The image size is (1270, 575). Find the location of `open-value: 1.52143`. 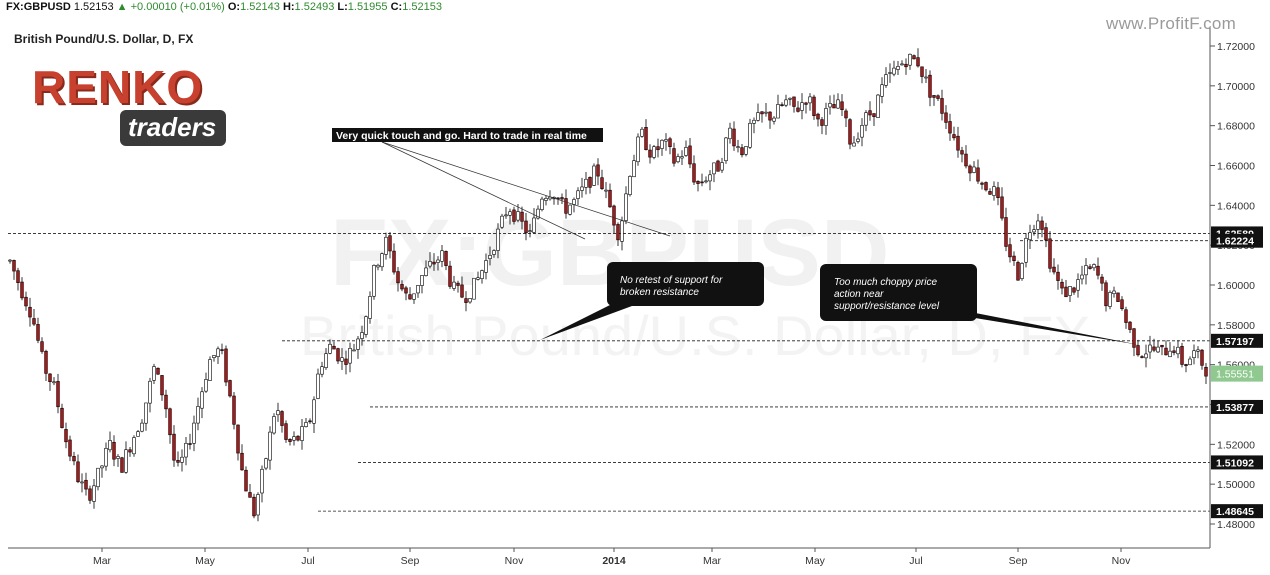

open-value: 1.52143 is located at coordinates (260, 7).